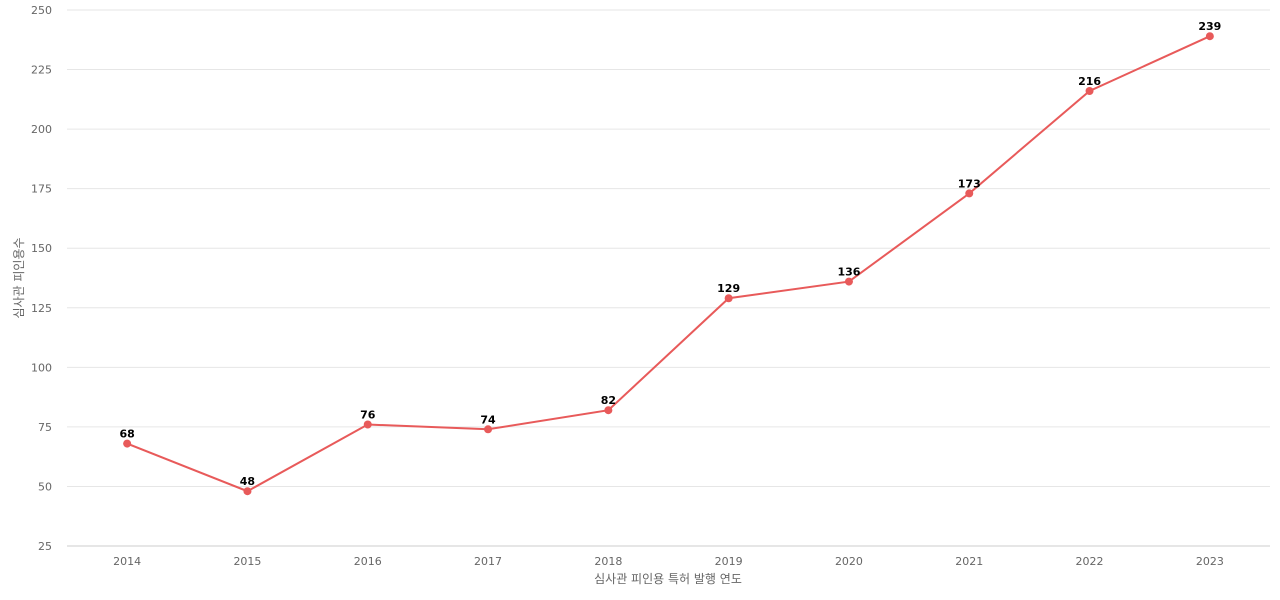 This screenshot has height=600, width=1280. What do you see at coordinates (41, 129) in the screenshot?
I see `y-tick-label: 200` at bounding box center [41, 129].